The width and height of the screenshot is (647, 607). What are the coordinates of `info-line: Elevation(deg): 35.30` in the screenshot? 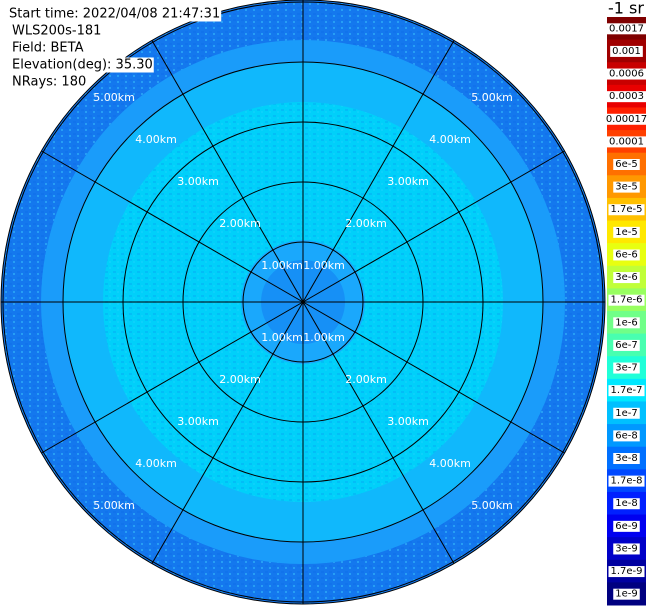 It's located at (82, 65).